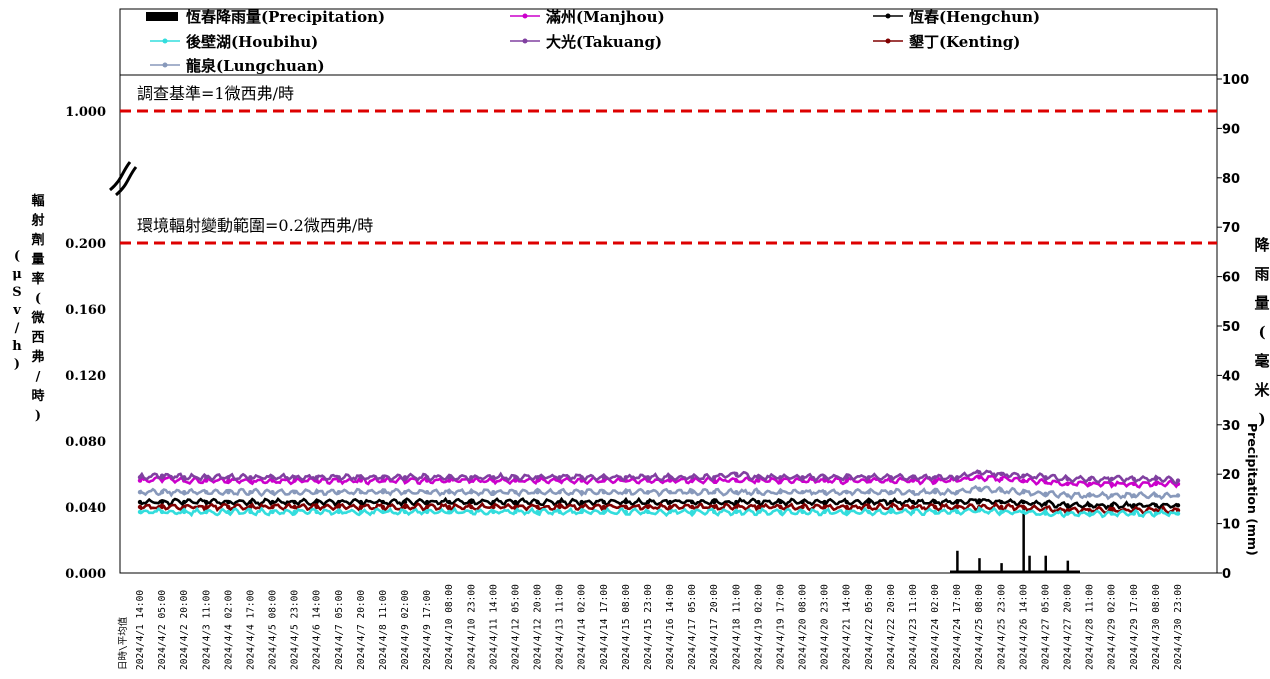 The image size is (1270, 679). Describe the element at coordinates (825, 627) in the screenshot. I see `x-tick-label: 2024/4/20 23:00` at that location.